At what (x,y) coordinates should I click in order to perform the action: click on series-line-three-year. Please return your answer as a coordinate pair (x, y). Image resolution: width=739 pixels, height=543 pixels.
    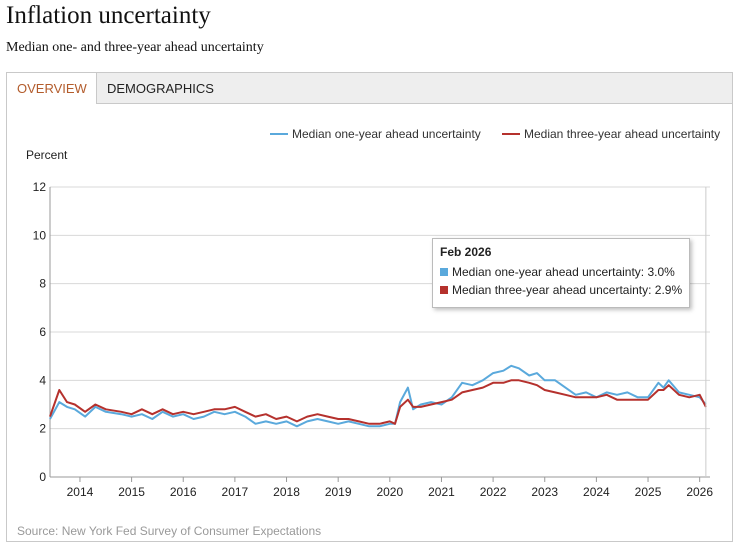
    Looking at the image, I should click on (378, 402).